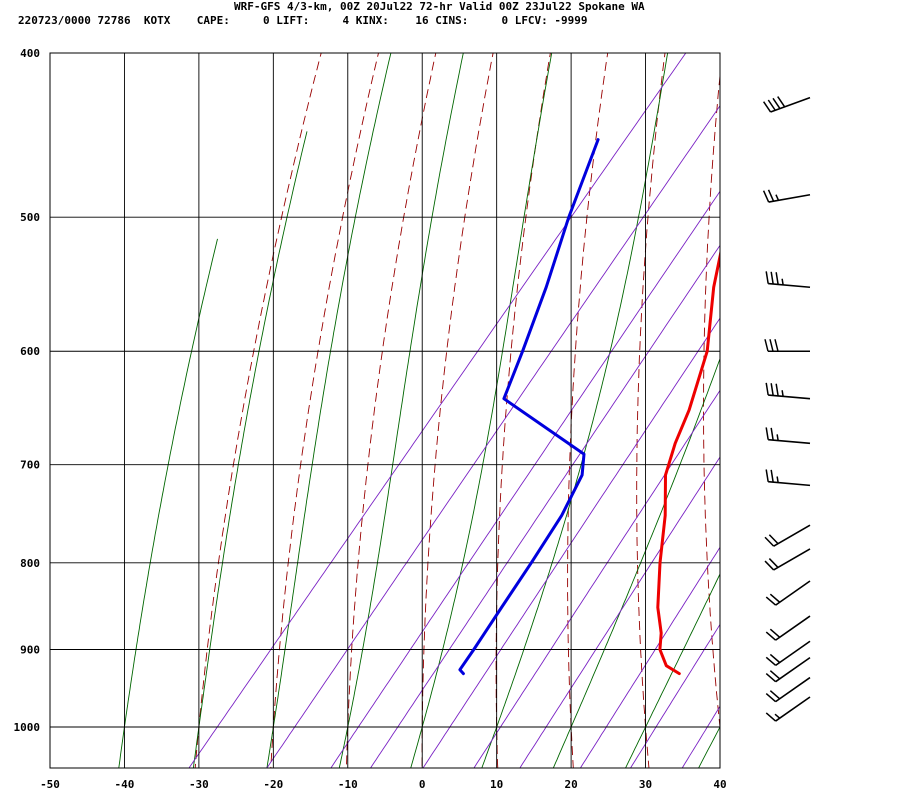  I want to click on x-tick-label: 40, so click(719, 784).